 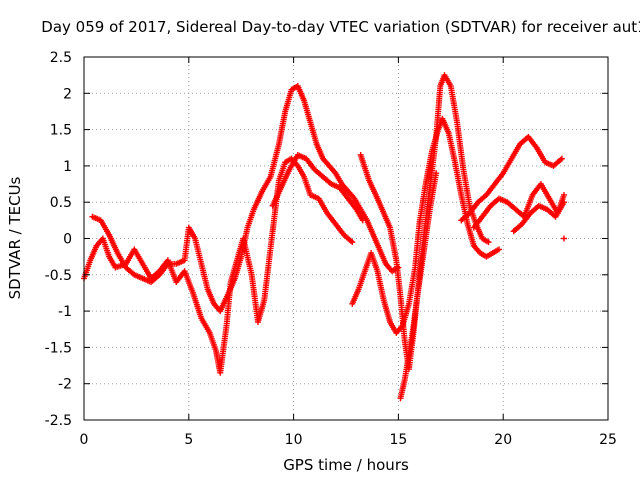 What do you see at coordinates (362, 220) in the screenshot?
I see `data-point-track-c` at bounding box center [362, 220].